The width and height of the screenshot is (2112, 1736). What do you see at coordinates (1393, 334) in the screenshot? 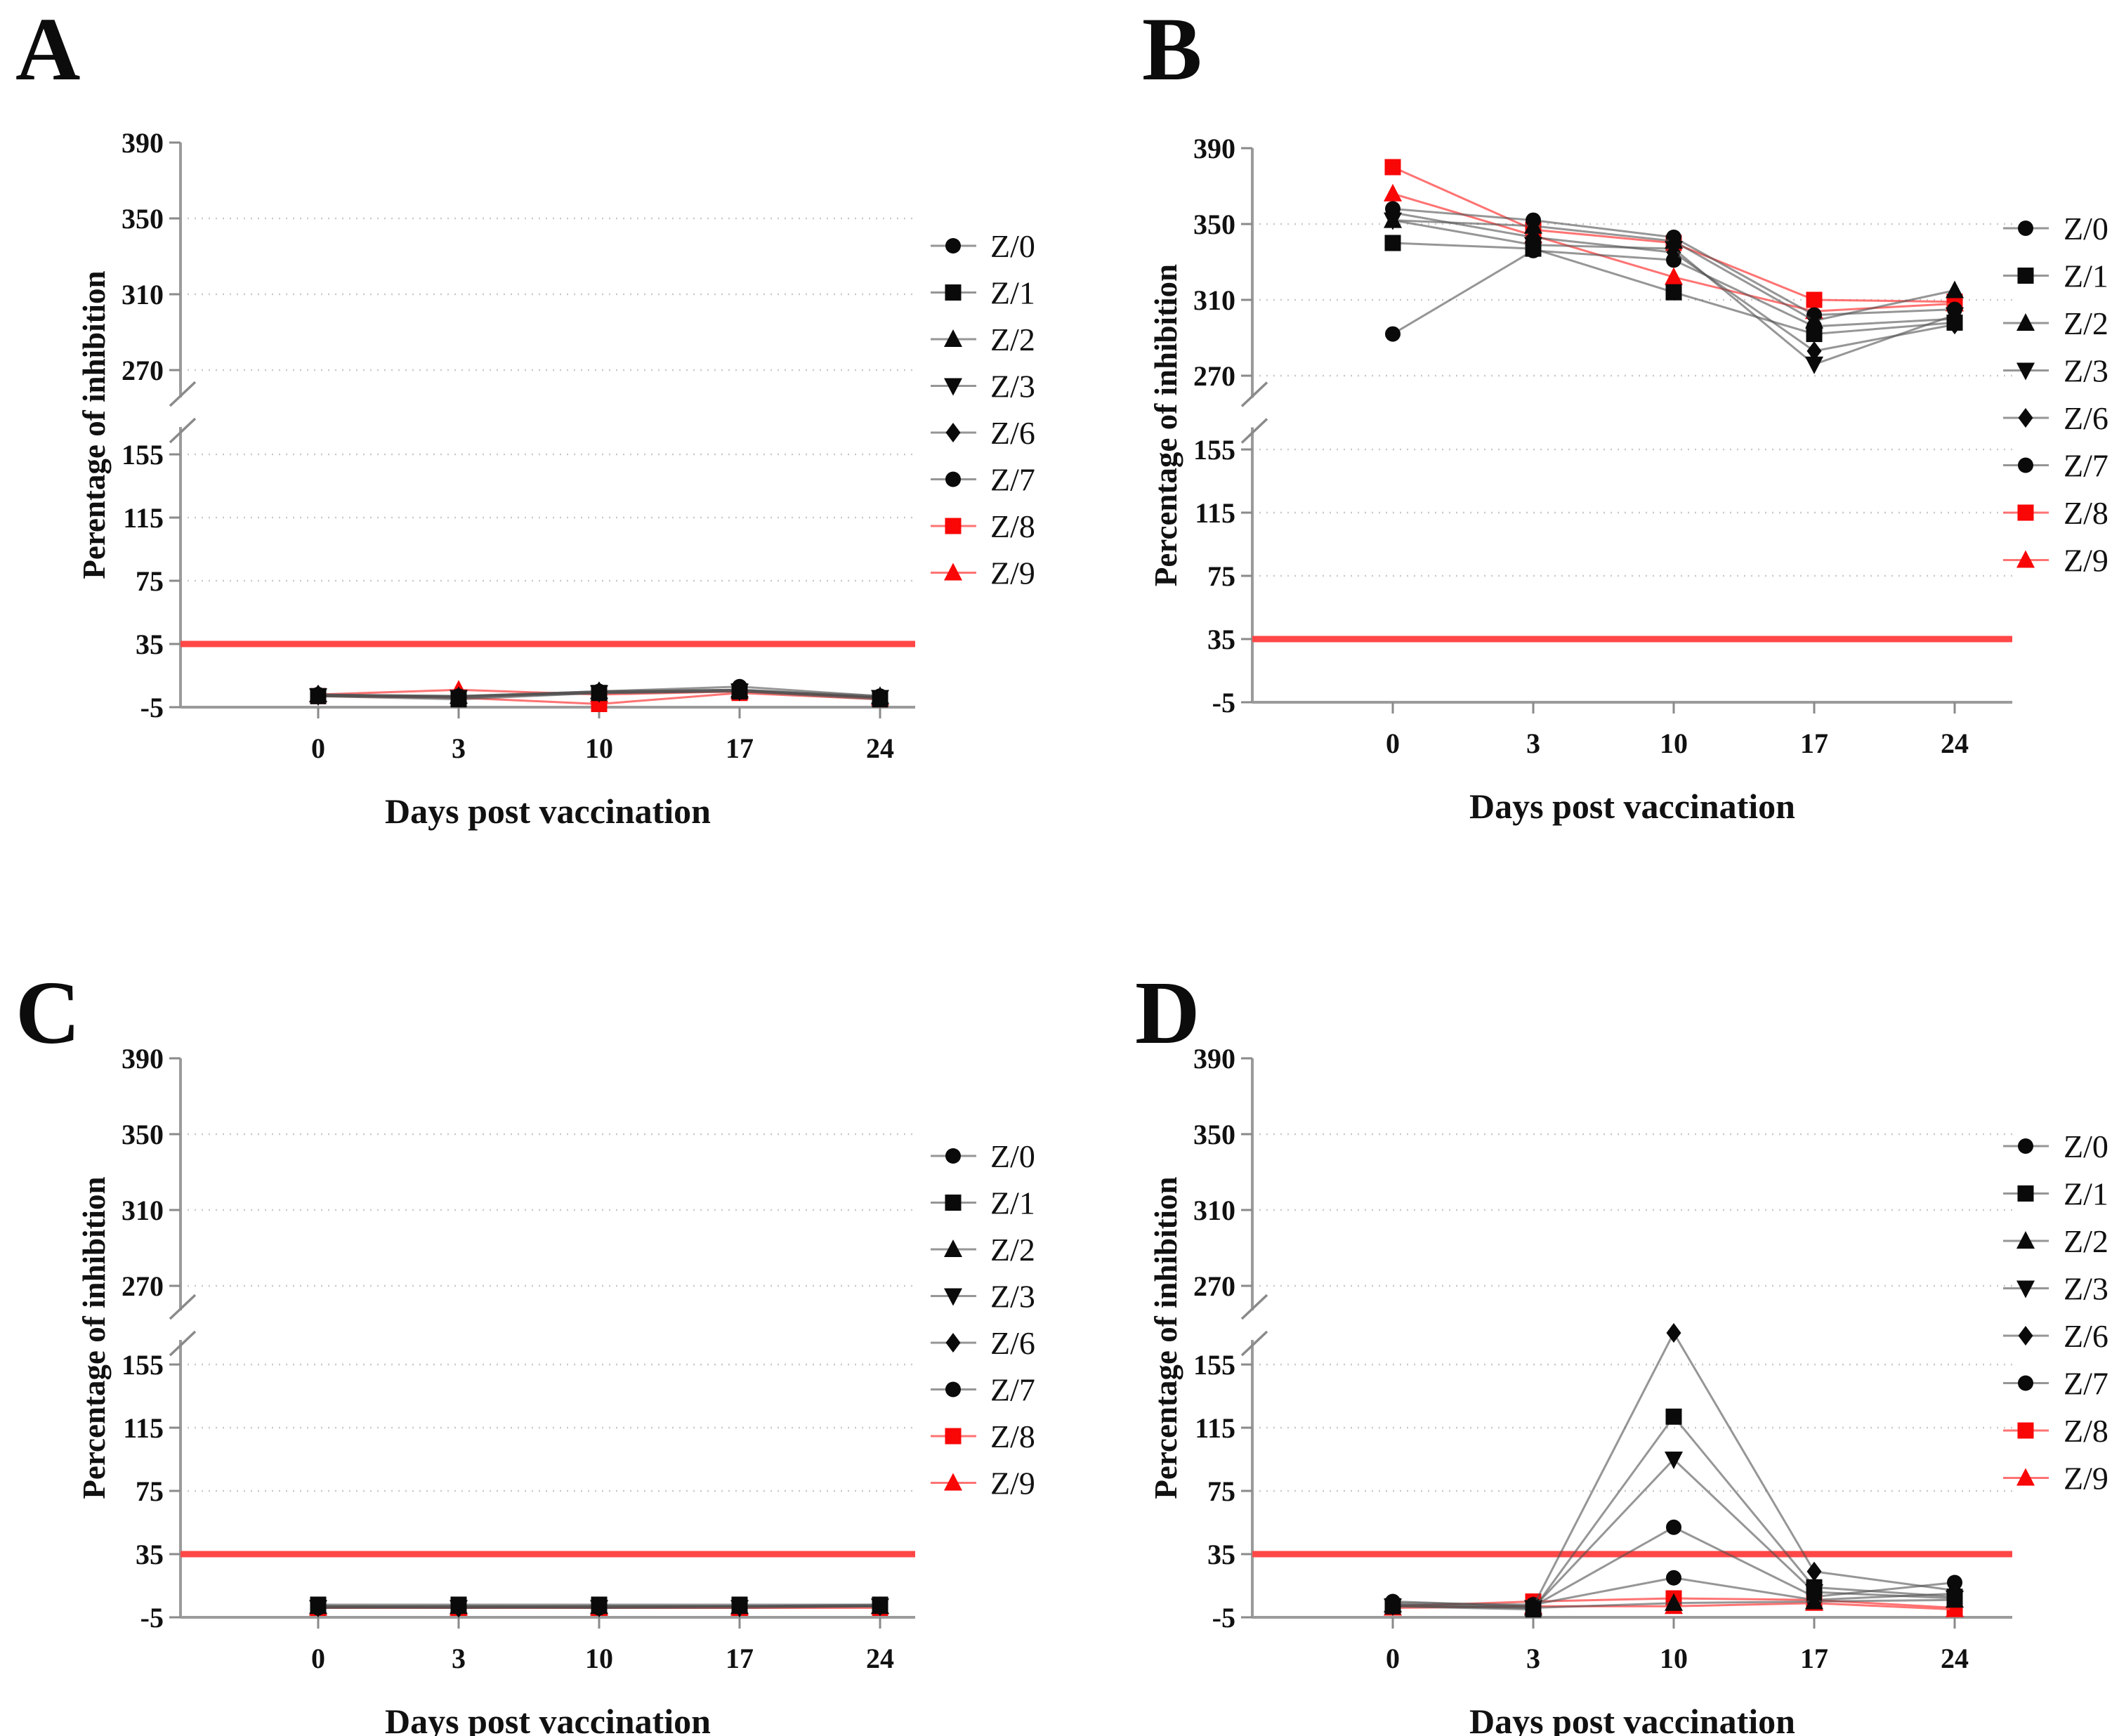
I see `series-marker-Z0-day0` at bounding box center [1393, 334].